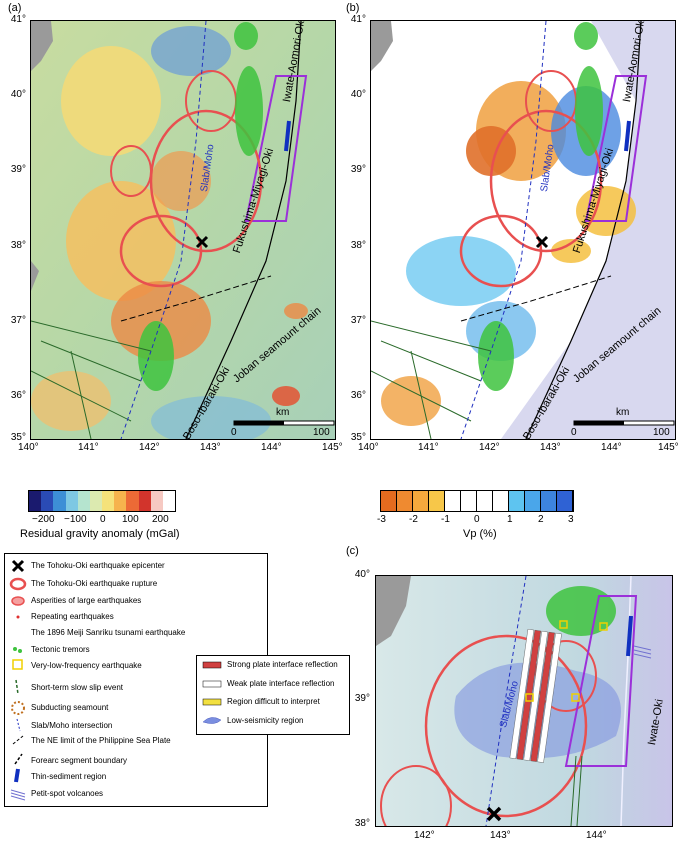 The height and width of the screenshot is (845, 685). Describe the element at coordinates (18, 395) in the screenshot. I see `y-tick-a-5: 36°` at that location.